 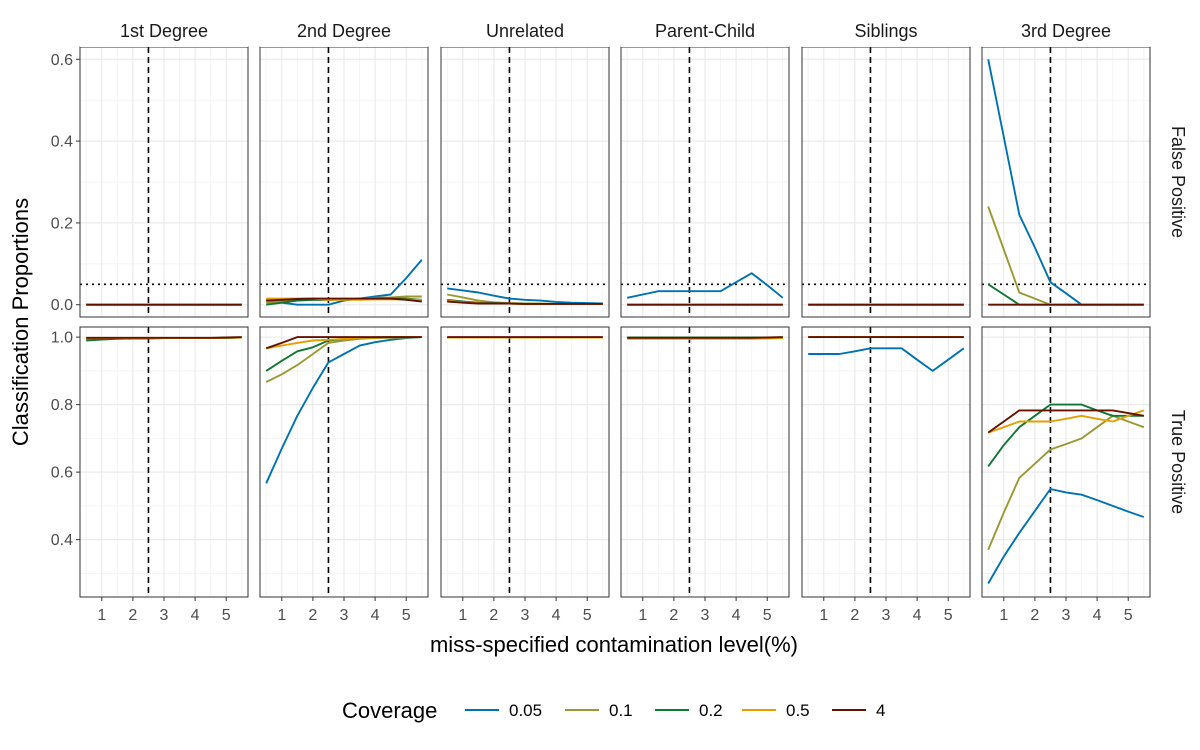 What do you see at coordinates (1066, 536) in the screenshot?
I see `series-0-05-3rd-degree-true-positive` at bounding box center [1066, 536].